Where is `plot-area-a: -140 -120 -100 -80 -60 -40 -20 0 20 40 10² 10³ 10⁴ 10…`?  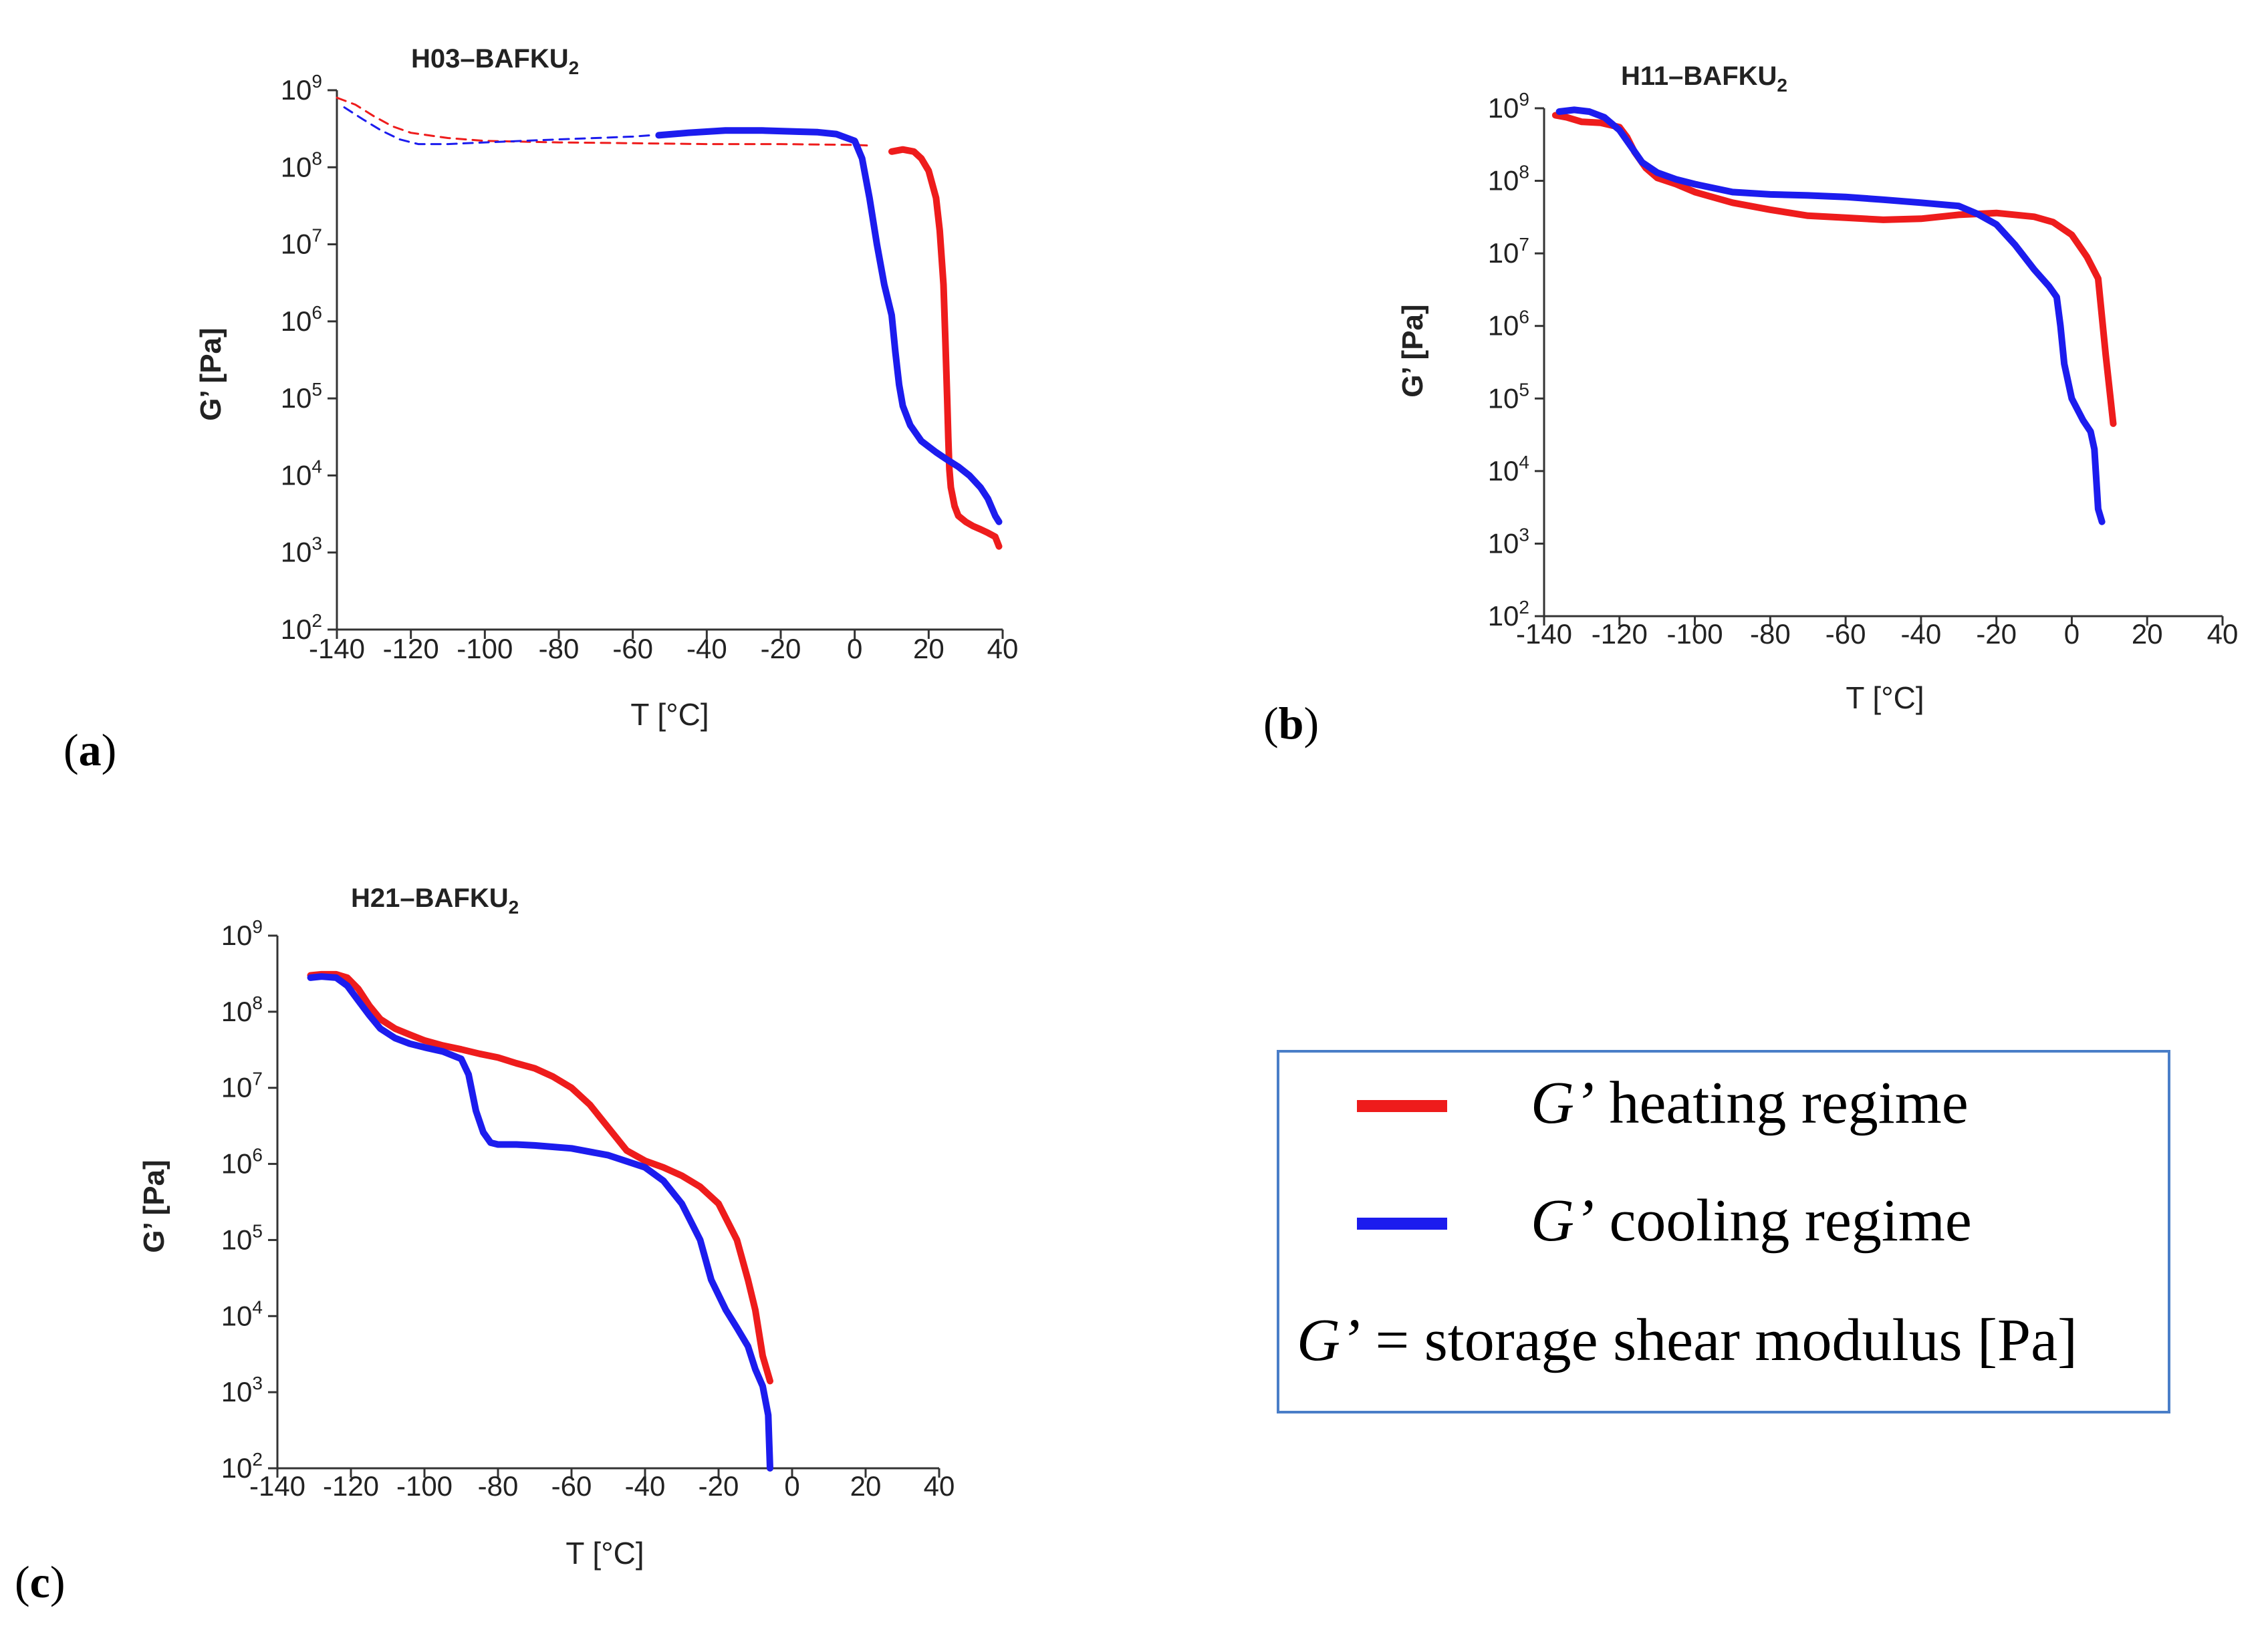 plot-area-a: -140 -120 -100 -80 -60 -40 -20 0 20 40 10² 10³ 10⁴ 10… is located at coordinates (650, 367).